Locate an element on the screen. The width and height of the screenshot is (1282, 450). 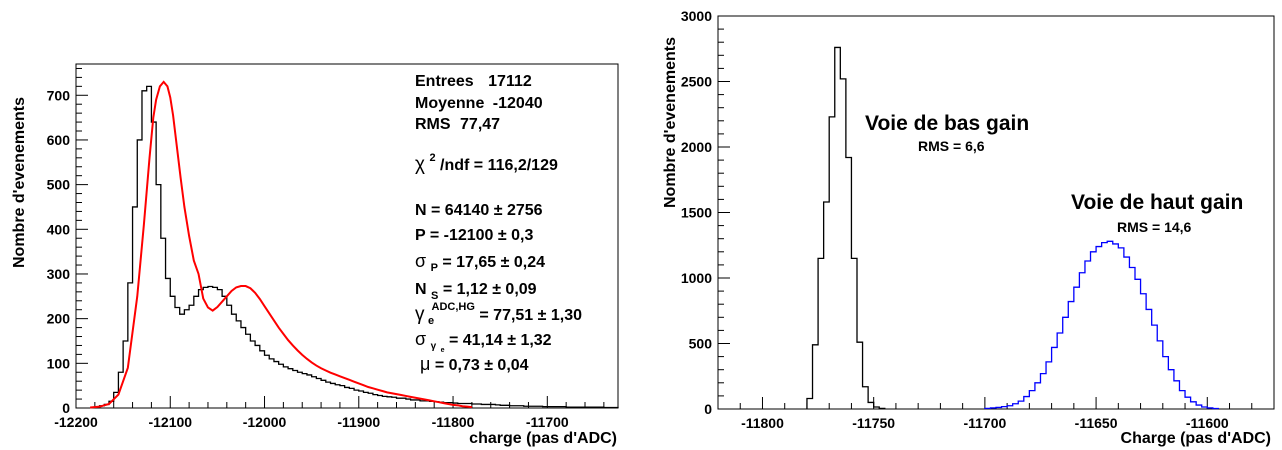
stats-sigma-symbol: σ is located at coordinates (420, 261).